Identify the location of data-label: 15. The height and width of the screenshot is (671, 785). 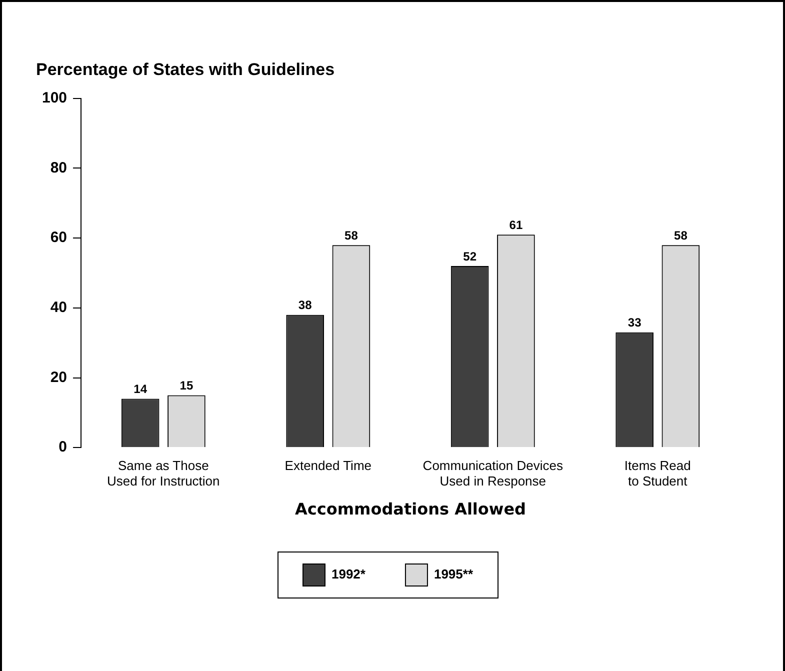
(187, 385).